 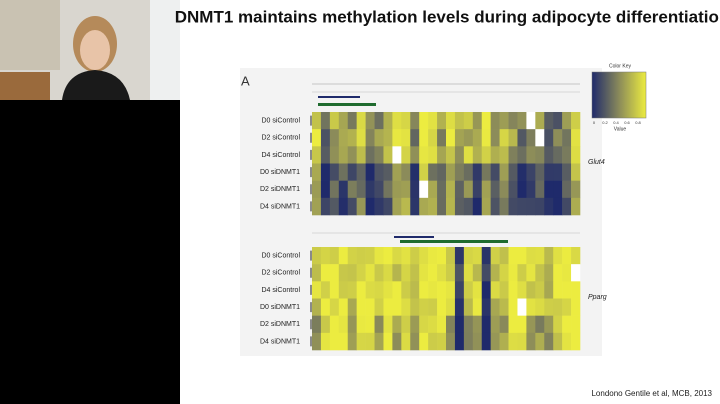 What do you see at coordinates (596, 162) in the screenshot?
I see `gene-label: Glut4` at bounding box center [596, 162].